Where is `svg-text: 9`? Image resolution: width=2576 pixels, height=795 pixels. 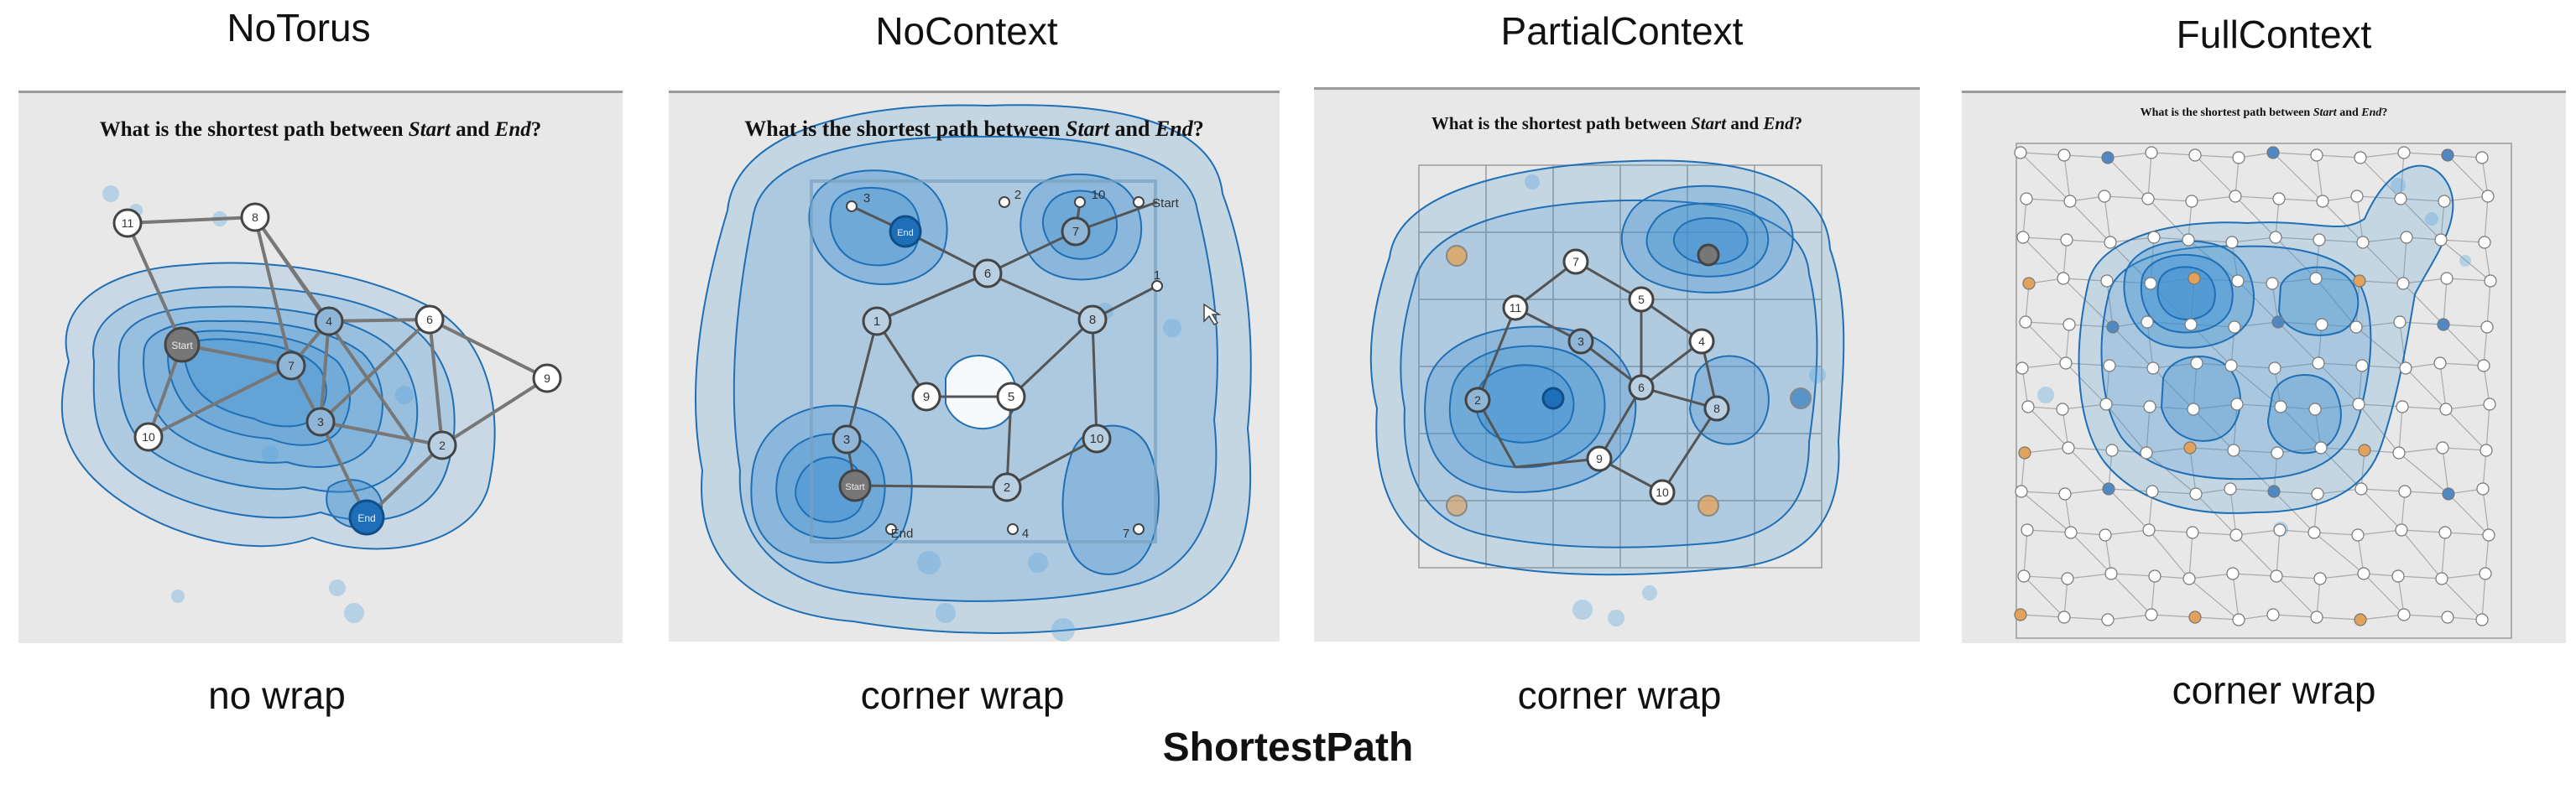
svg-text: 9 is located at coordinates (547, 378).